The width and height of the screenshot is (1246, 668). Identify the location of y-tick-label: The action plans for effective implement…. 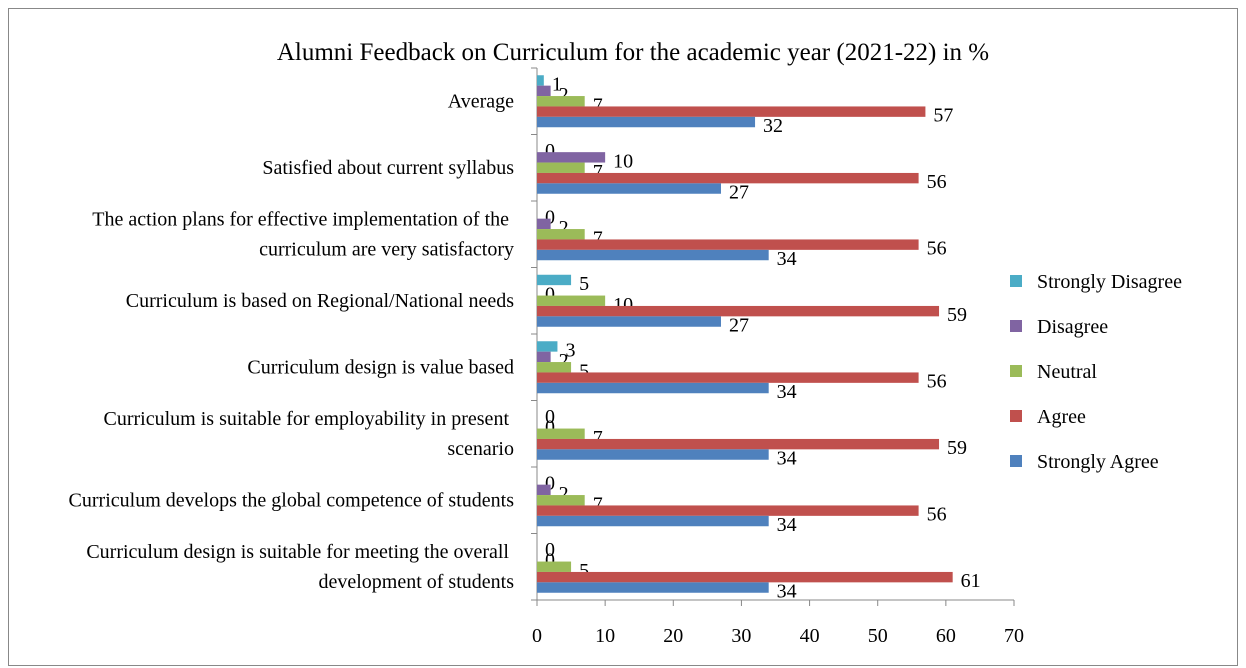
(303, 234).